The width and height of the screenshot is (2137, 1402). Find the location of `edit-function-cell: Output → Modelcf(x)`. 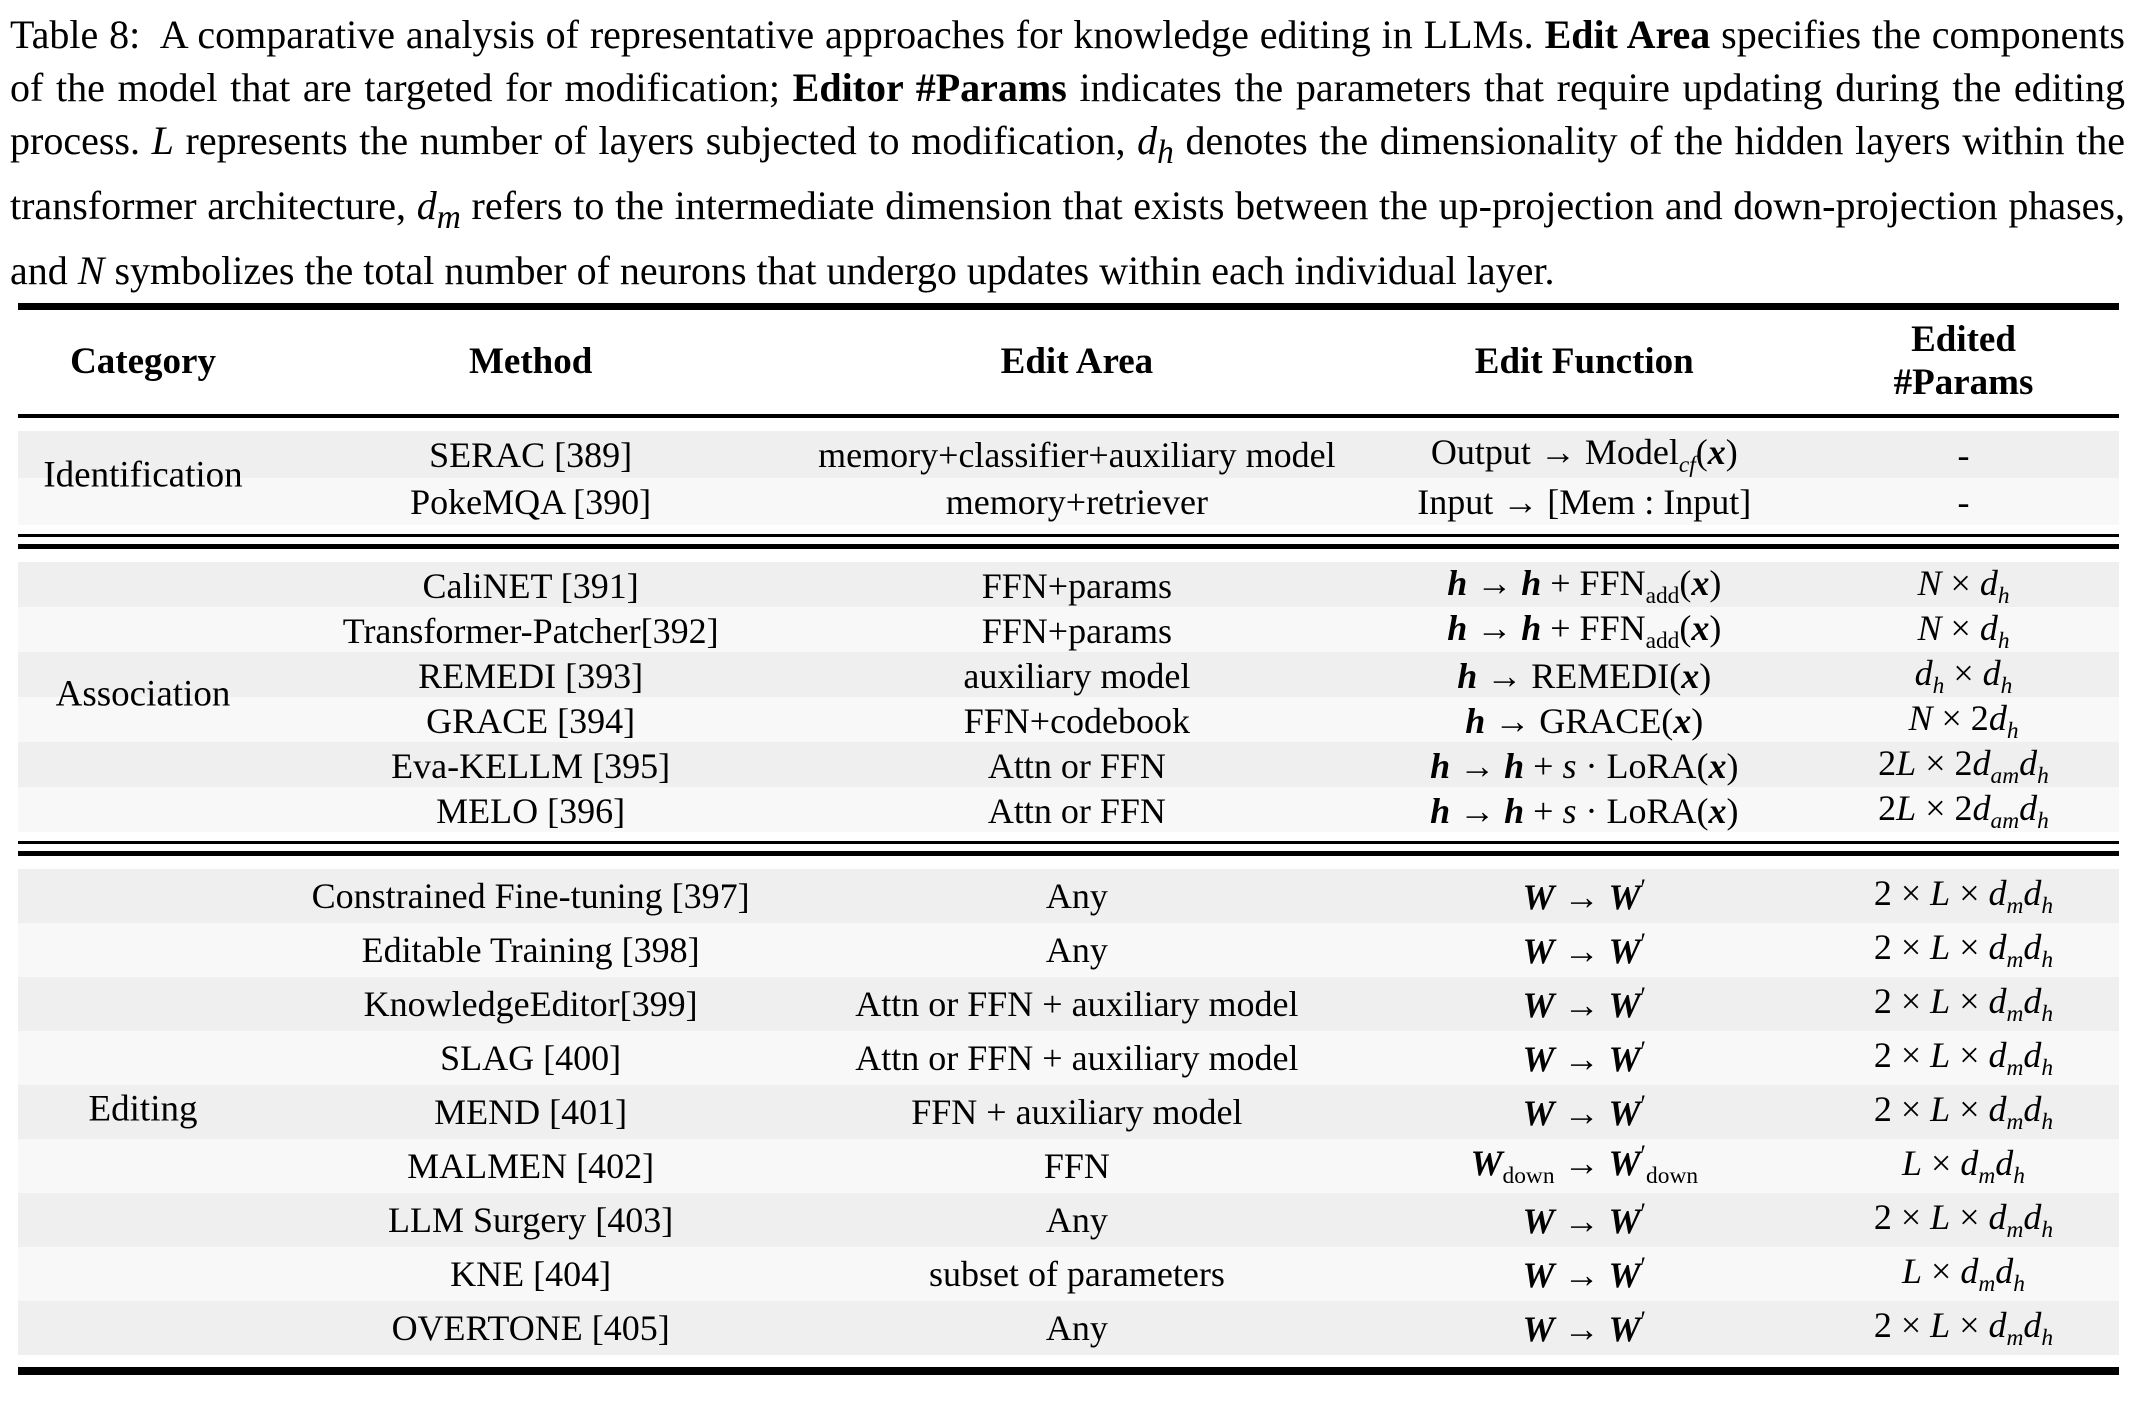

edit-function-cell: Output → Modelcf(x) is located at coordinates (1584, 455).